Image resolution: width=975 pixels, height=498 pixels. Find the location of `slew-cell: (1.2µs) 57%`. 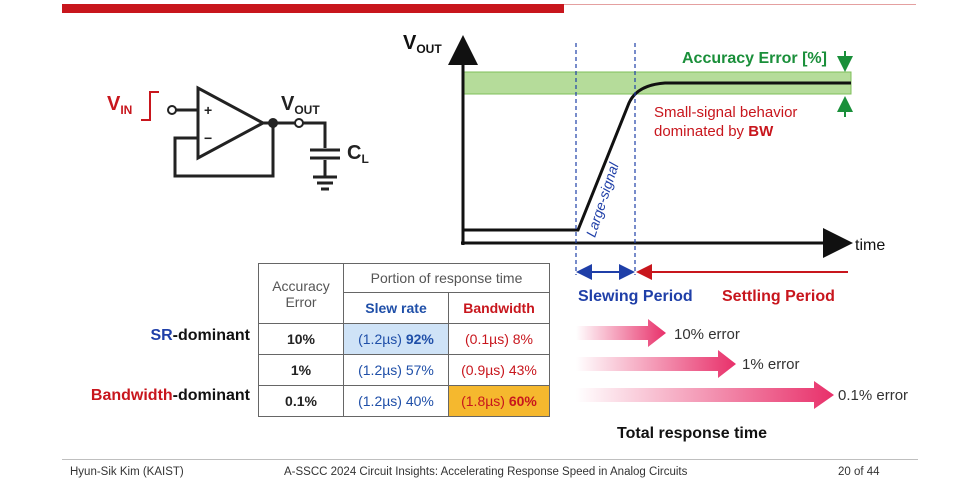

slew-cell: (1.2µs) 57% is located at coordinates (396, 370).